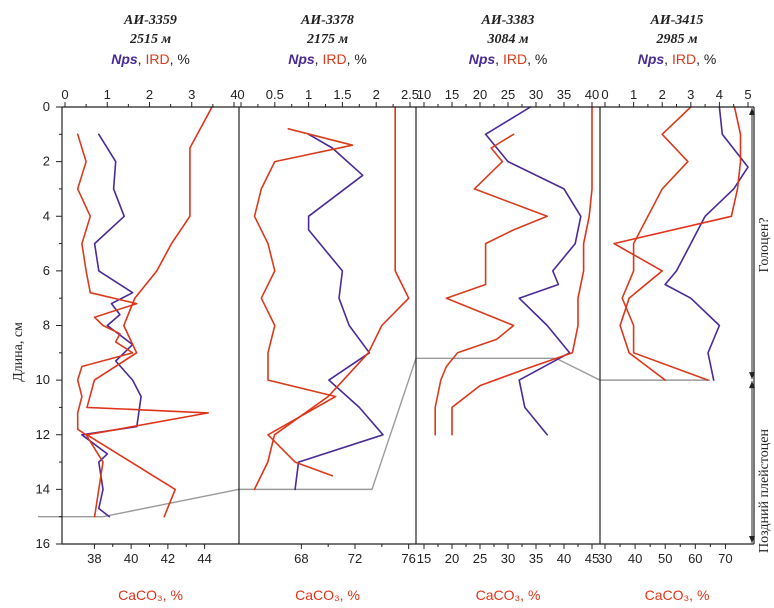  Describe the element at coordinates (508, 94) in the screenshot. I see `top-tick-label: 25` at that location.